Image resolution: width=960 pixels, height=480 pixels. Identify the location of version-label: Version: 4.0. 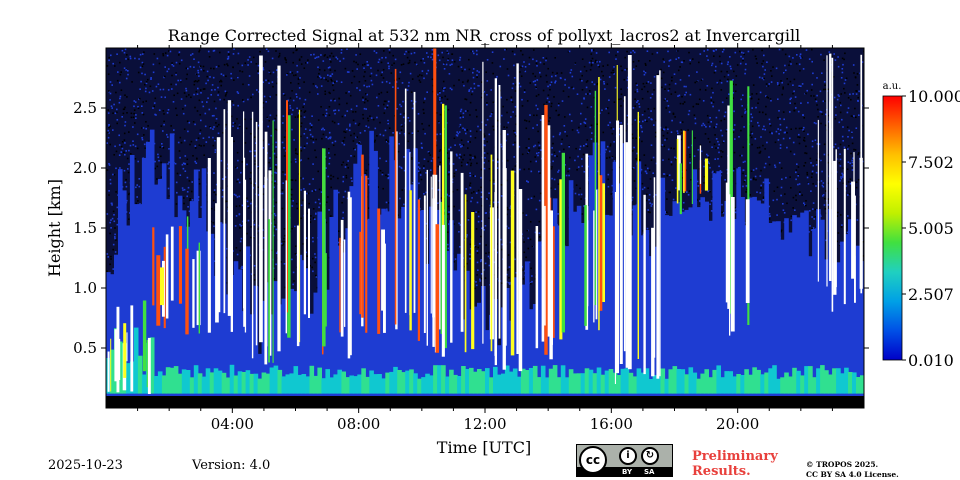
(231, 465).